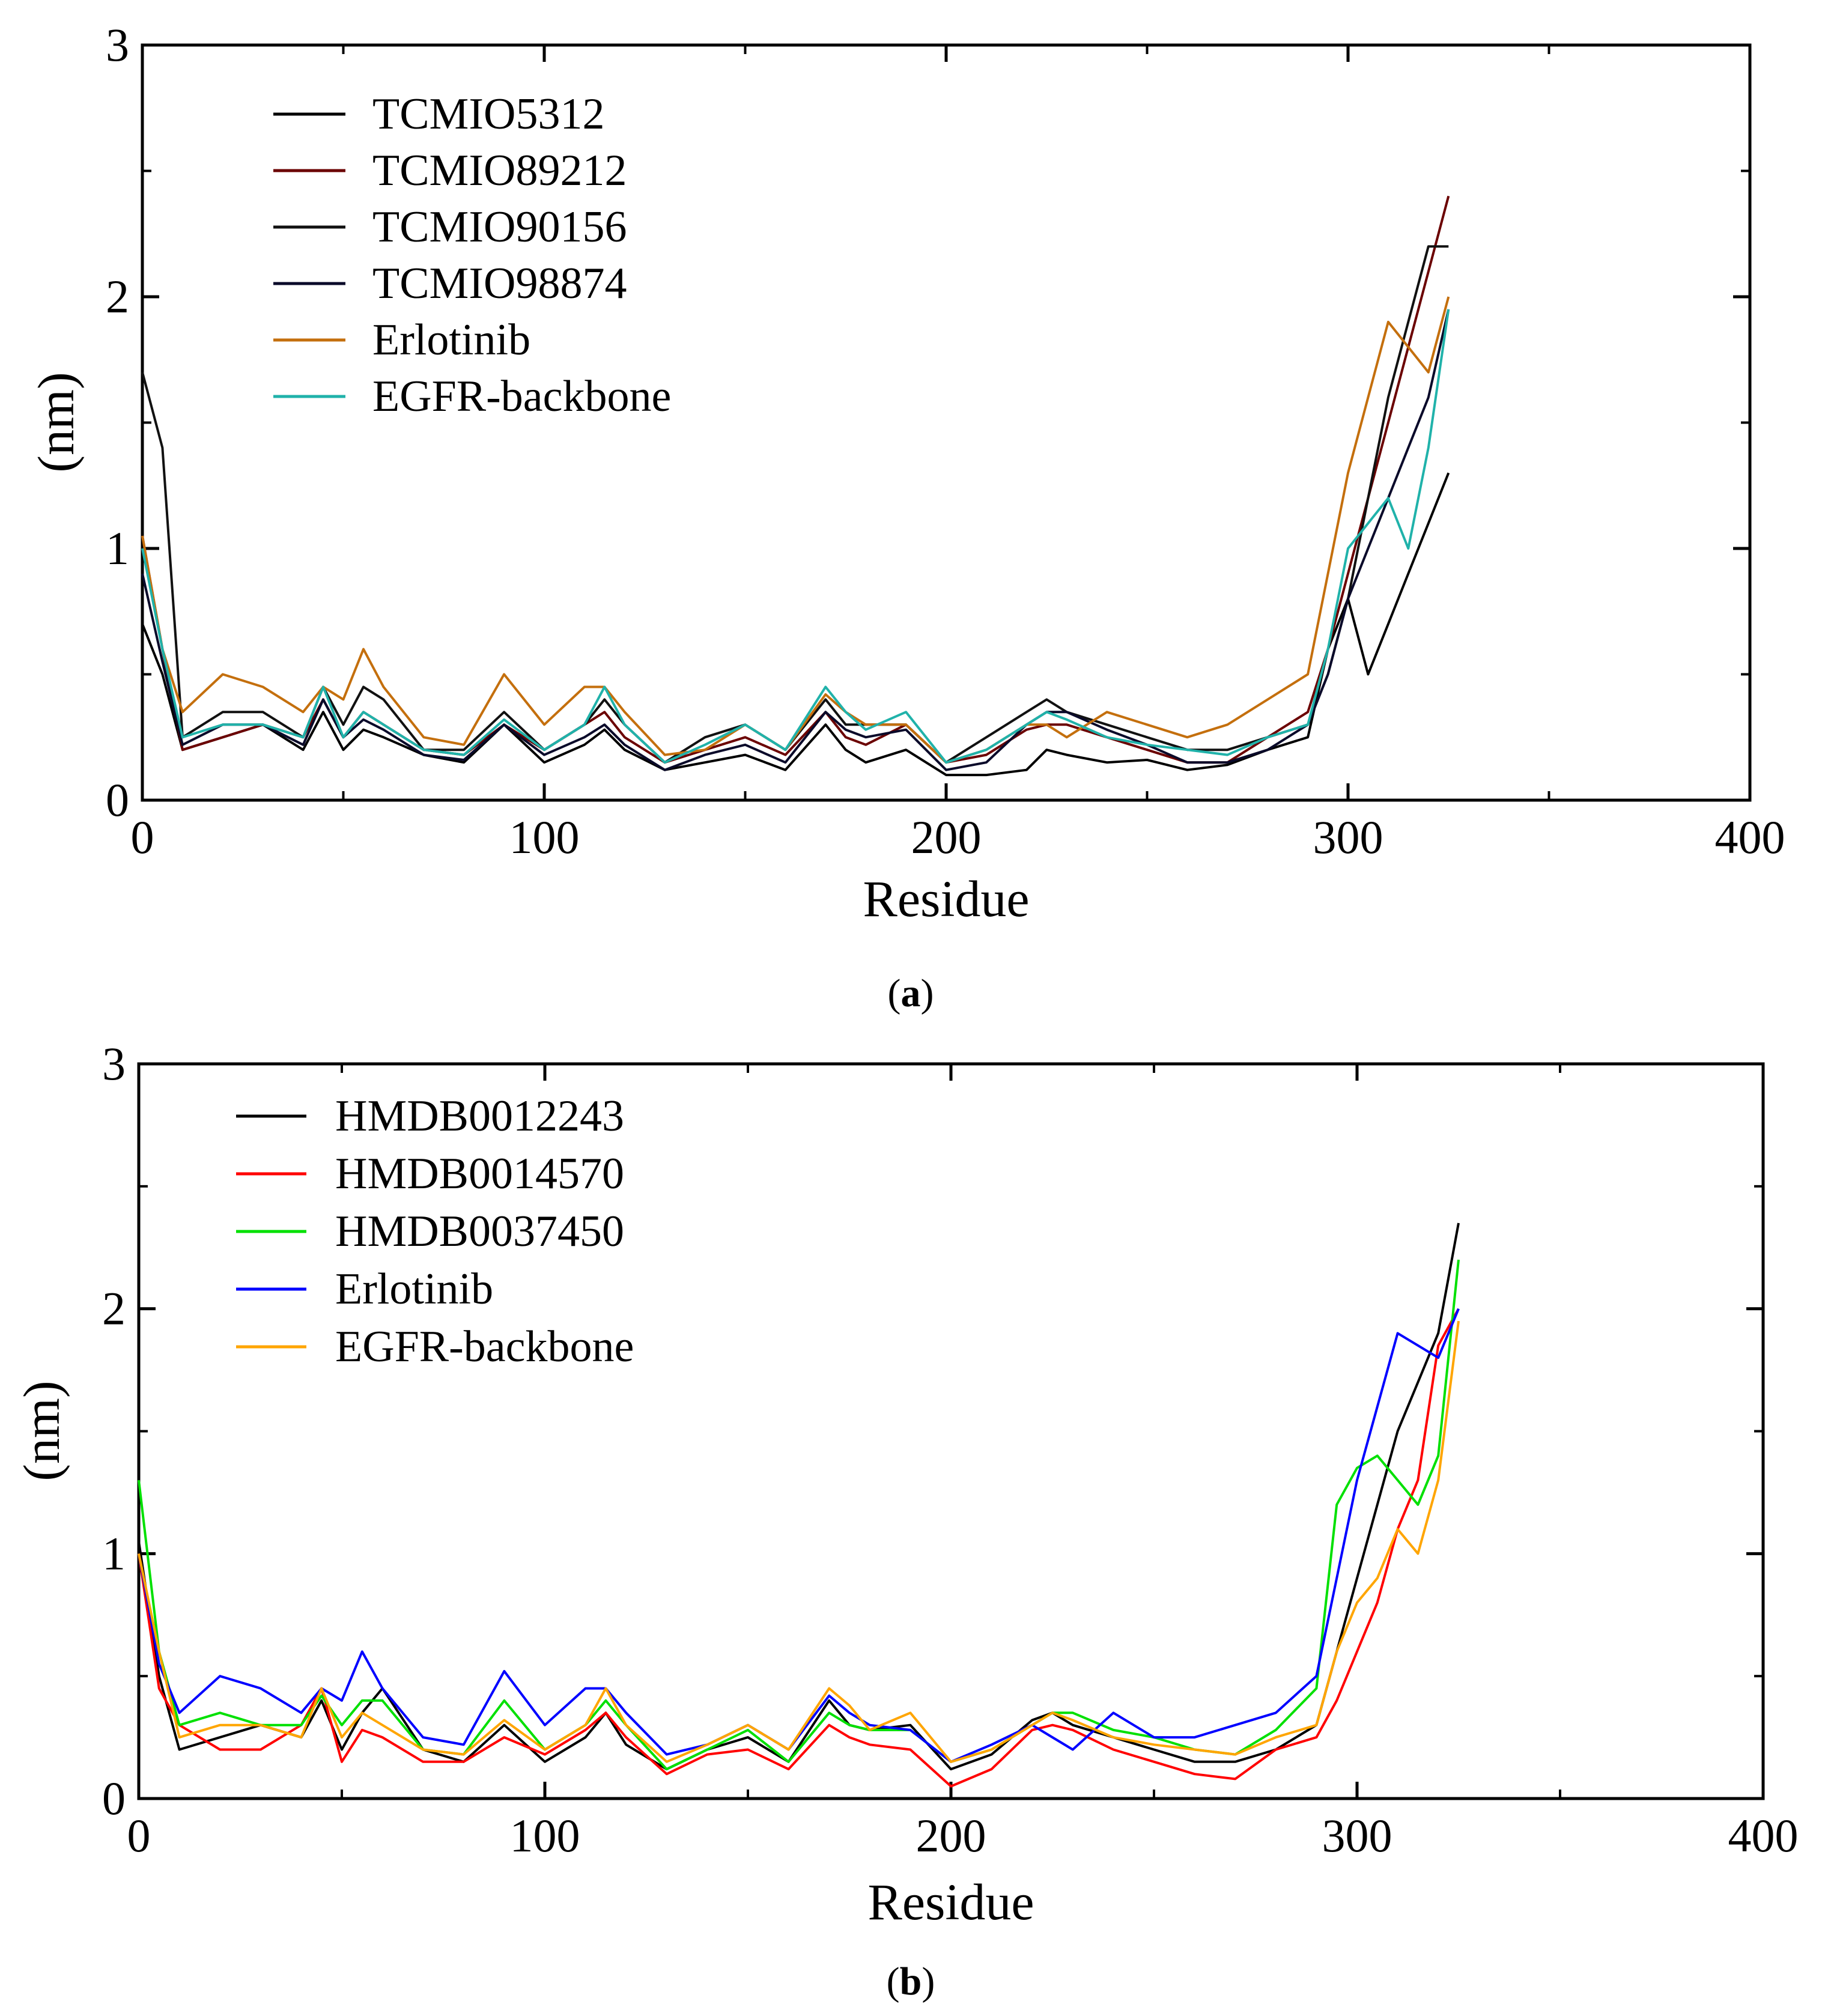  What do you see at coordinates (56, 422) in the screenshot?
I see `y-axis-title-a: (nm)` at bounding box center [56, 422].